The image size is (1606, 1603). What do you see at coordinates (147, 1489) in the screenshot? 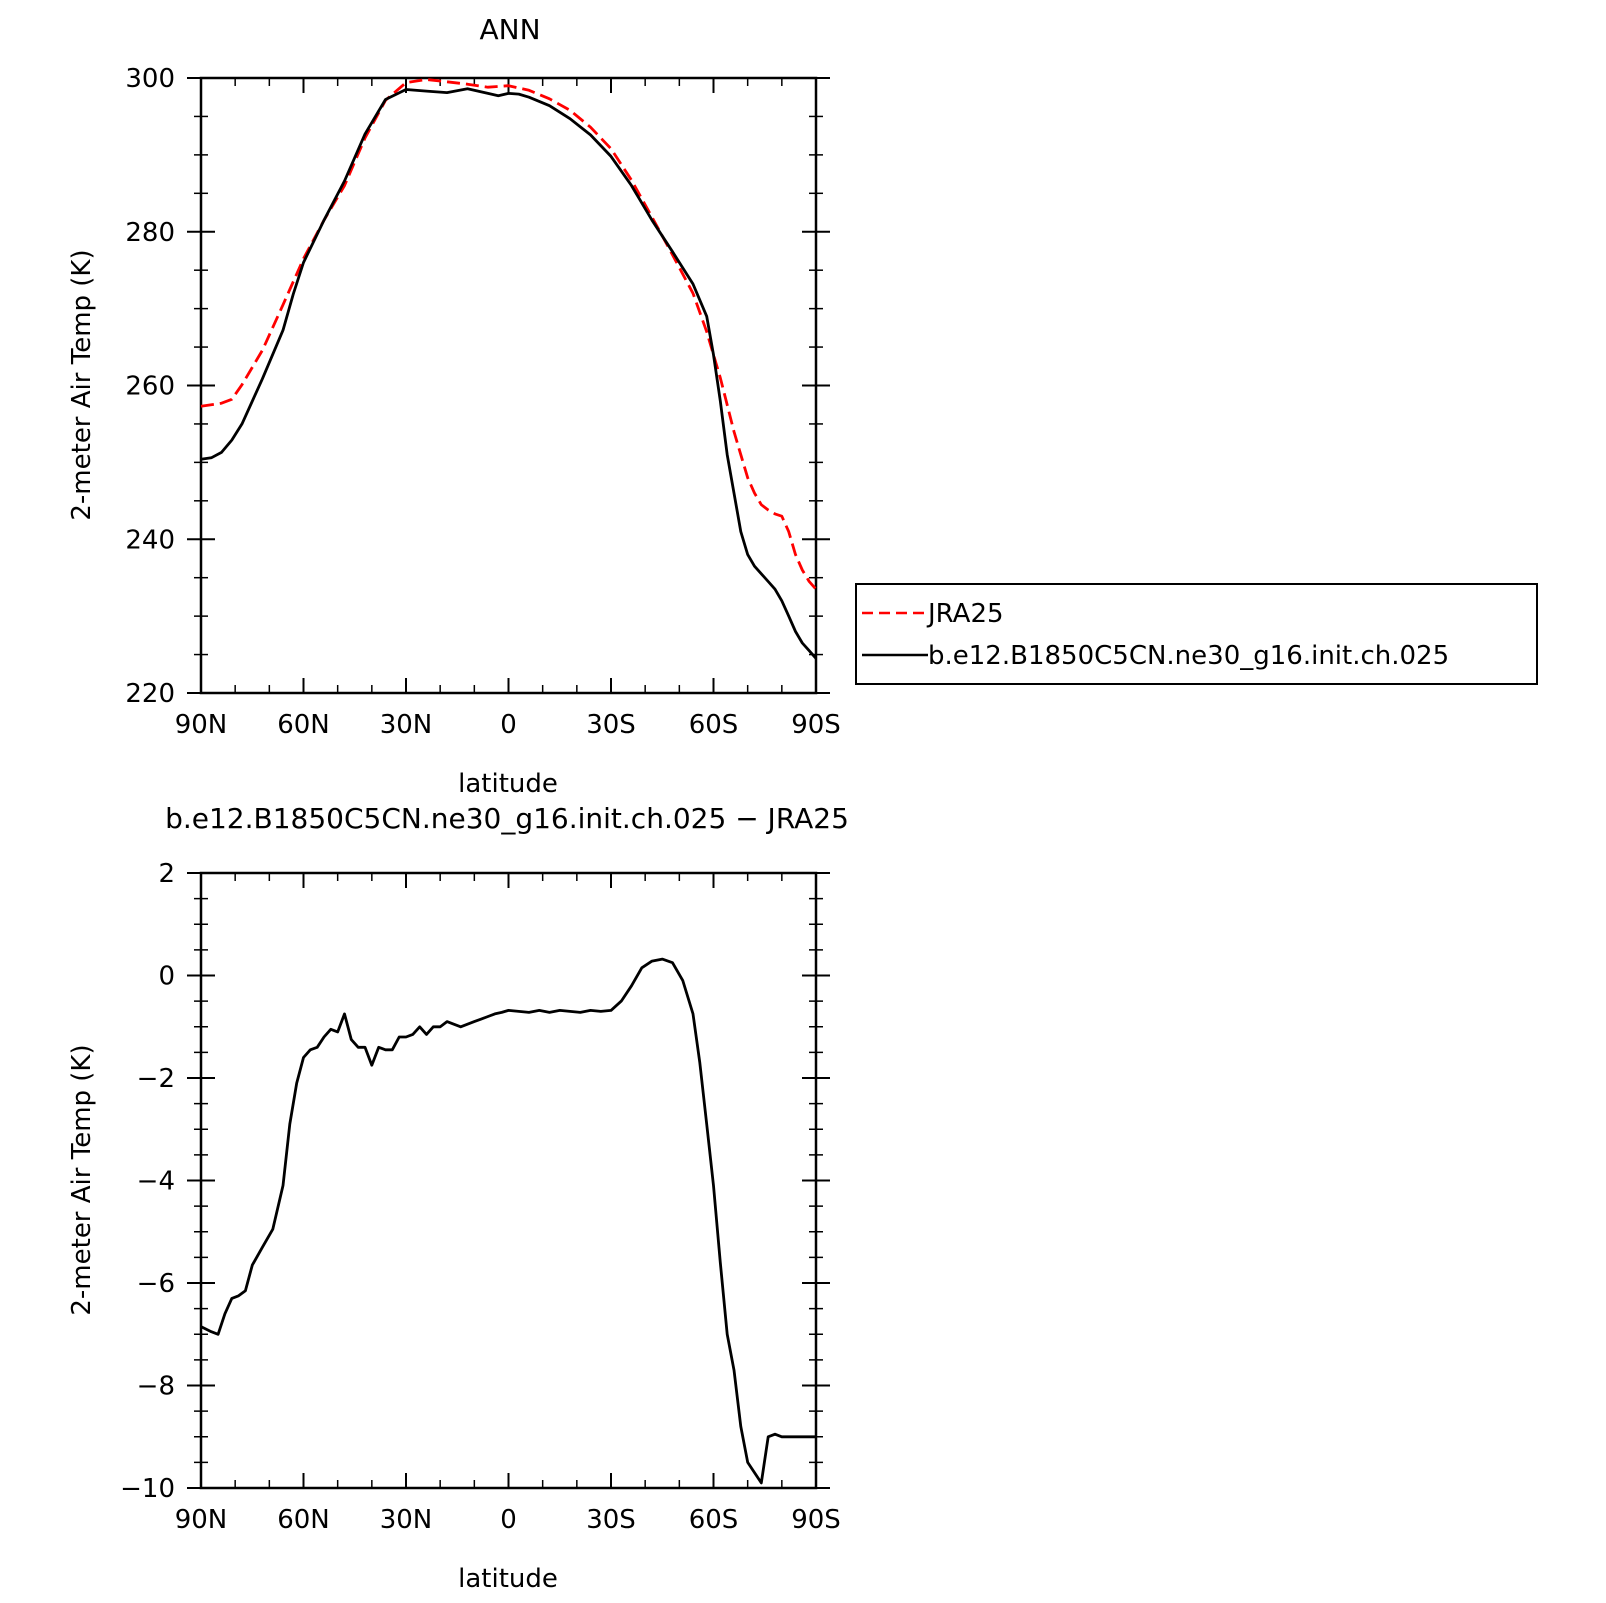
I see `y-tick-label: −10` at bounding box center [147, 1489].